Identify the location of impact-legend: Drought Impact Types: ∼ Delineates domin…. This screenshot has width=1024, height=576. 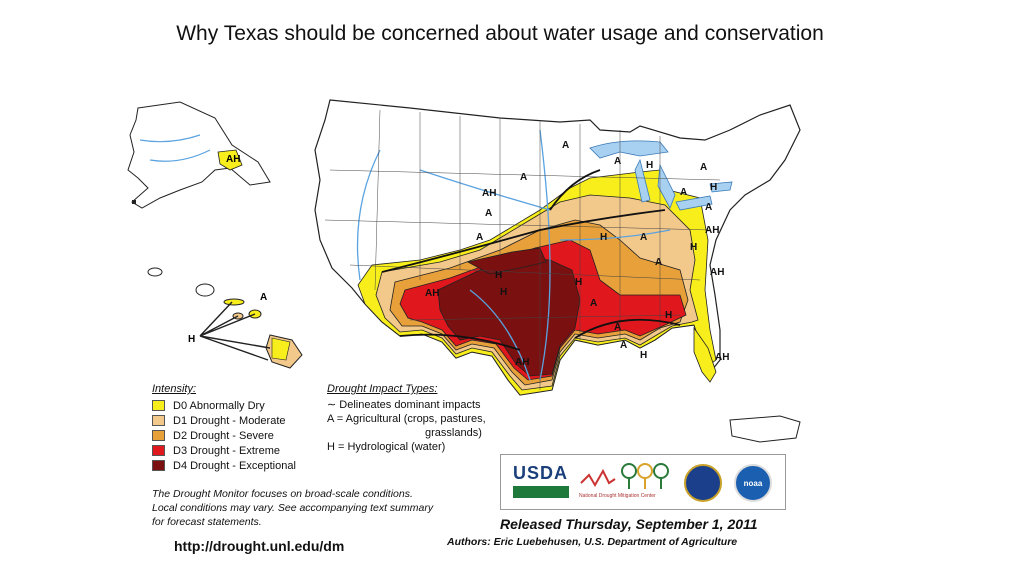
(406, 418).